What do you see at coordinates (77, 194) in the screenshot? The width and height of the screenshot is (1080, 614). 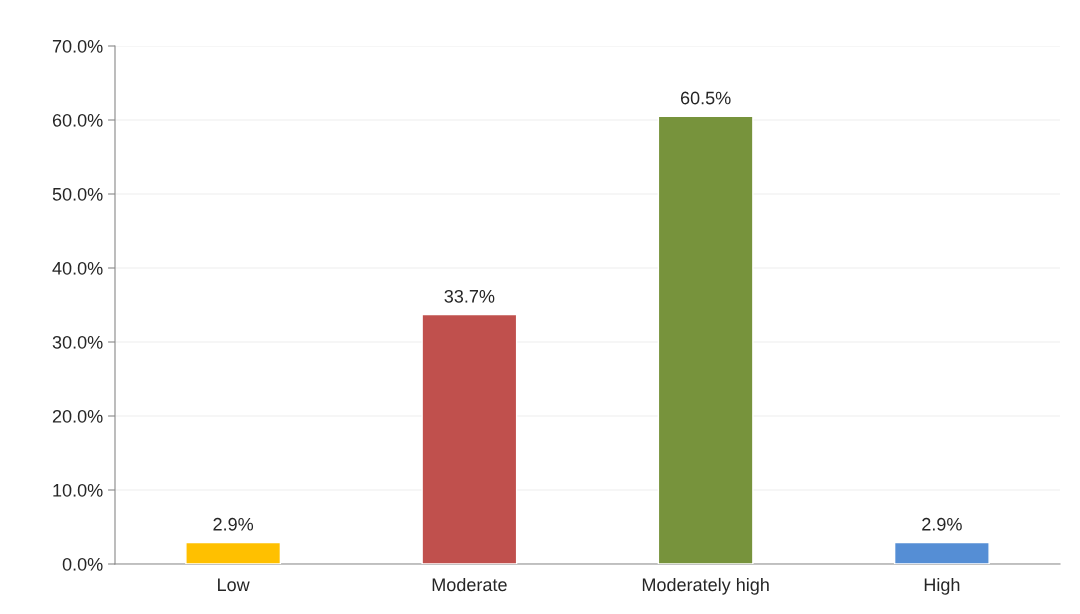 I see `y-tick-label: 50.0%` at bounding box center [77, 194].